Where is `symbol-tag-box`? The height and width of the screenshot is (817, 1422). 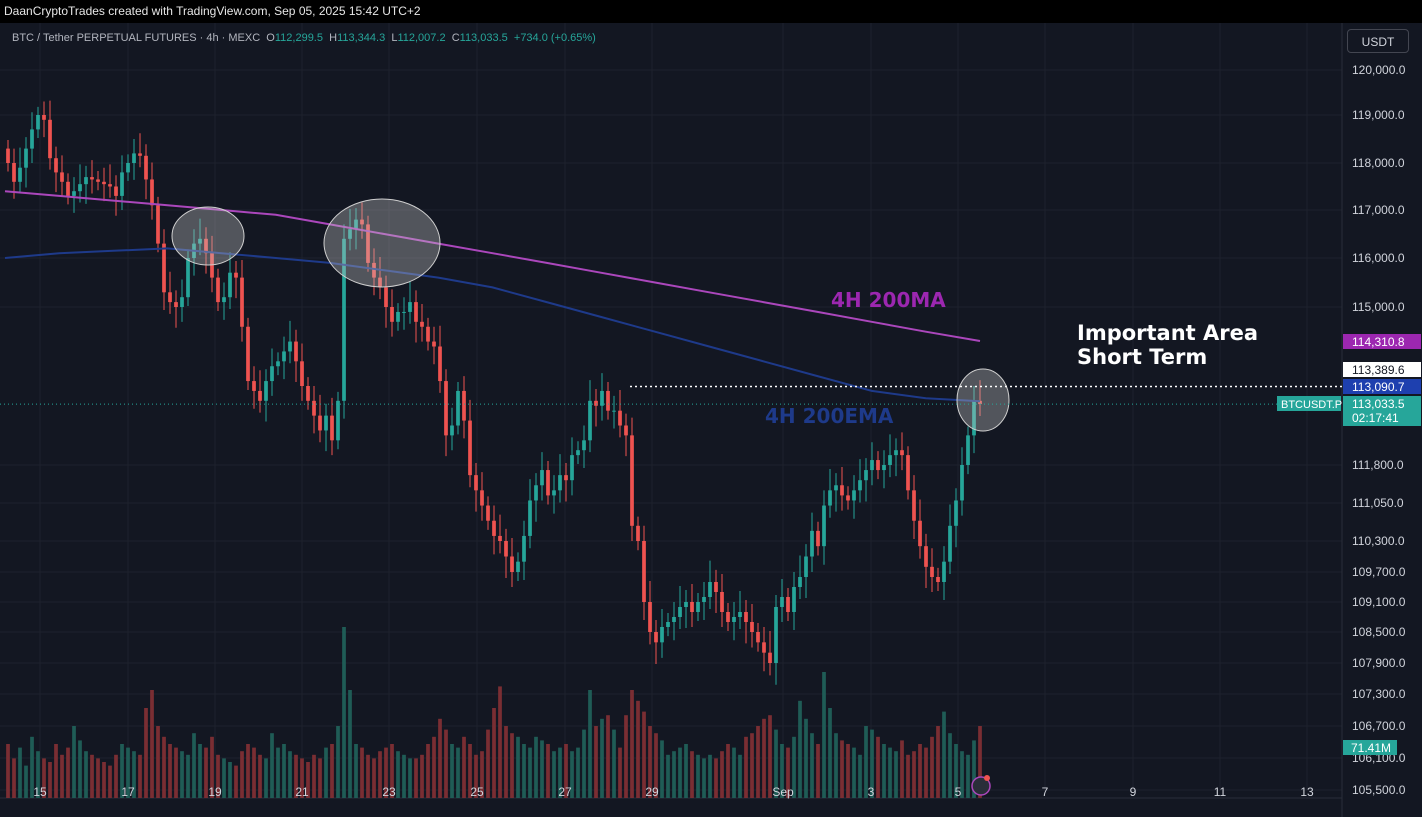 symbol-tag-box is located at coordinates (1309, 403).